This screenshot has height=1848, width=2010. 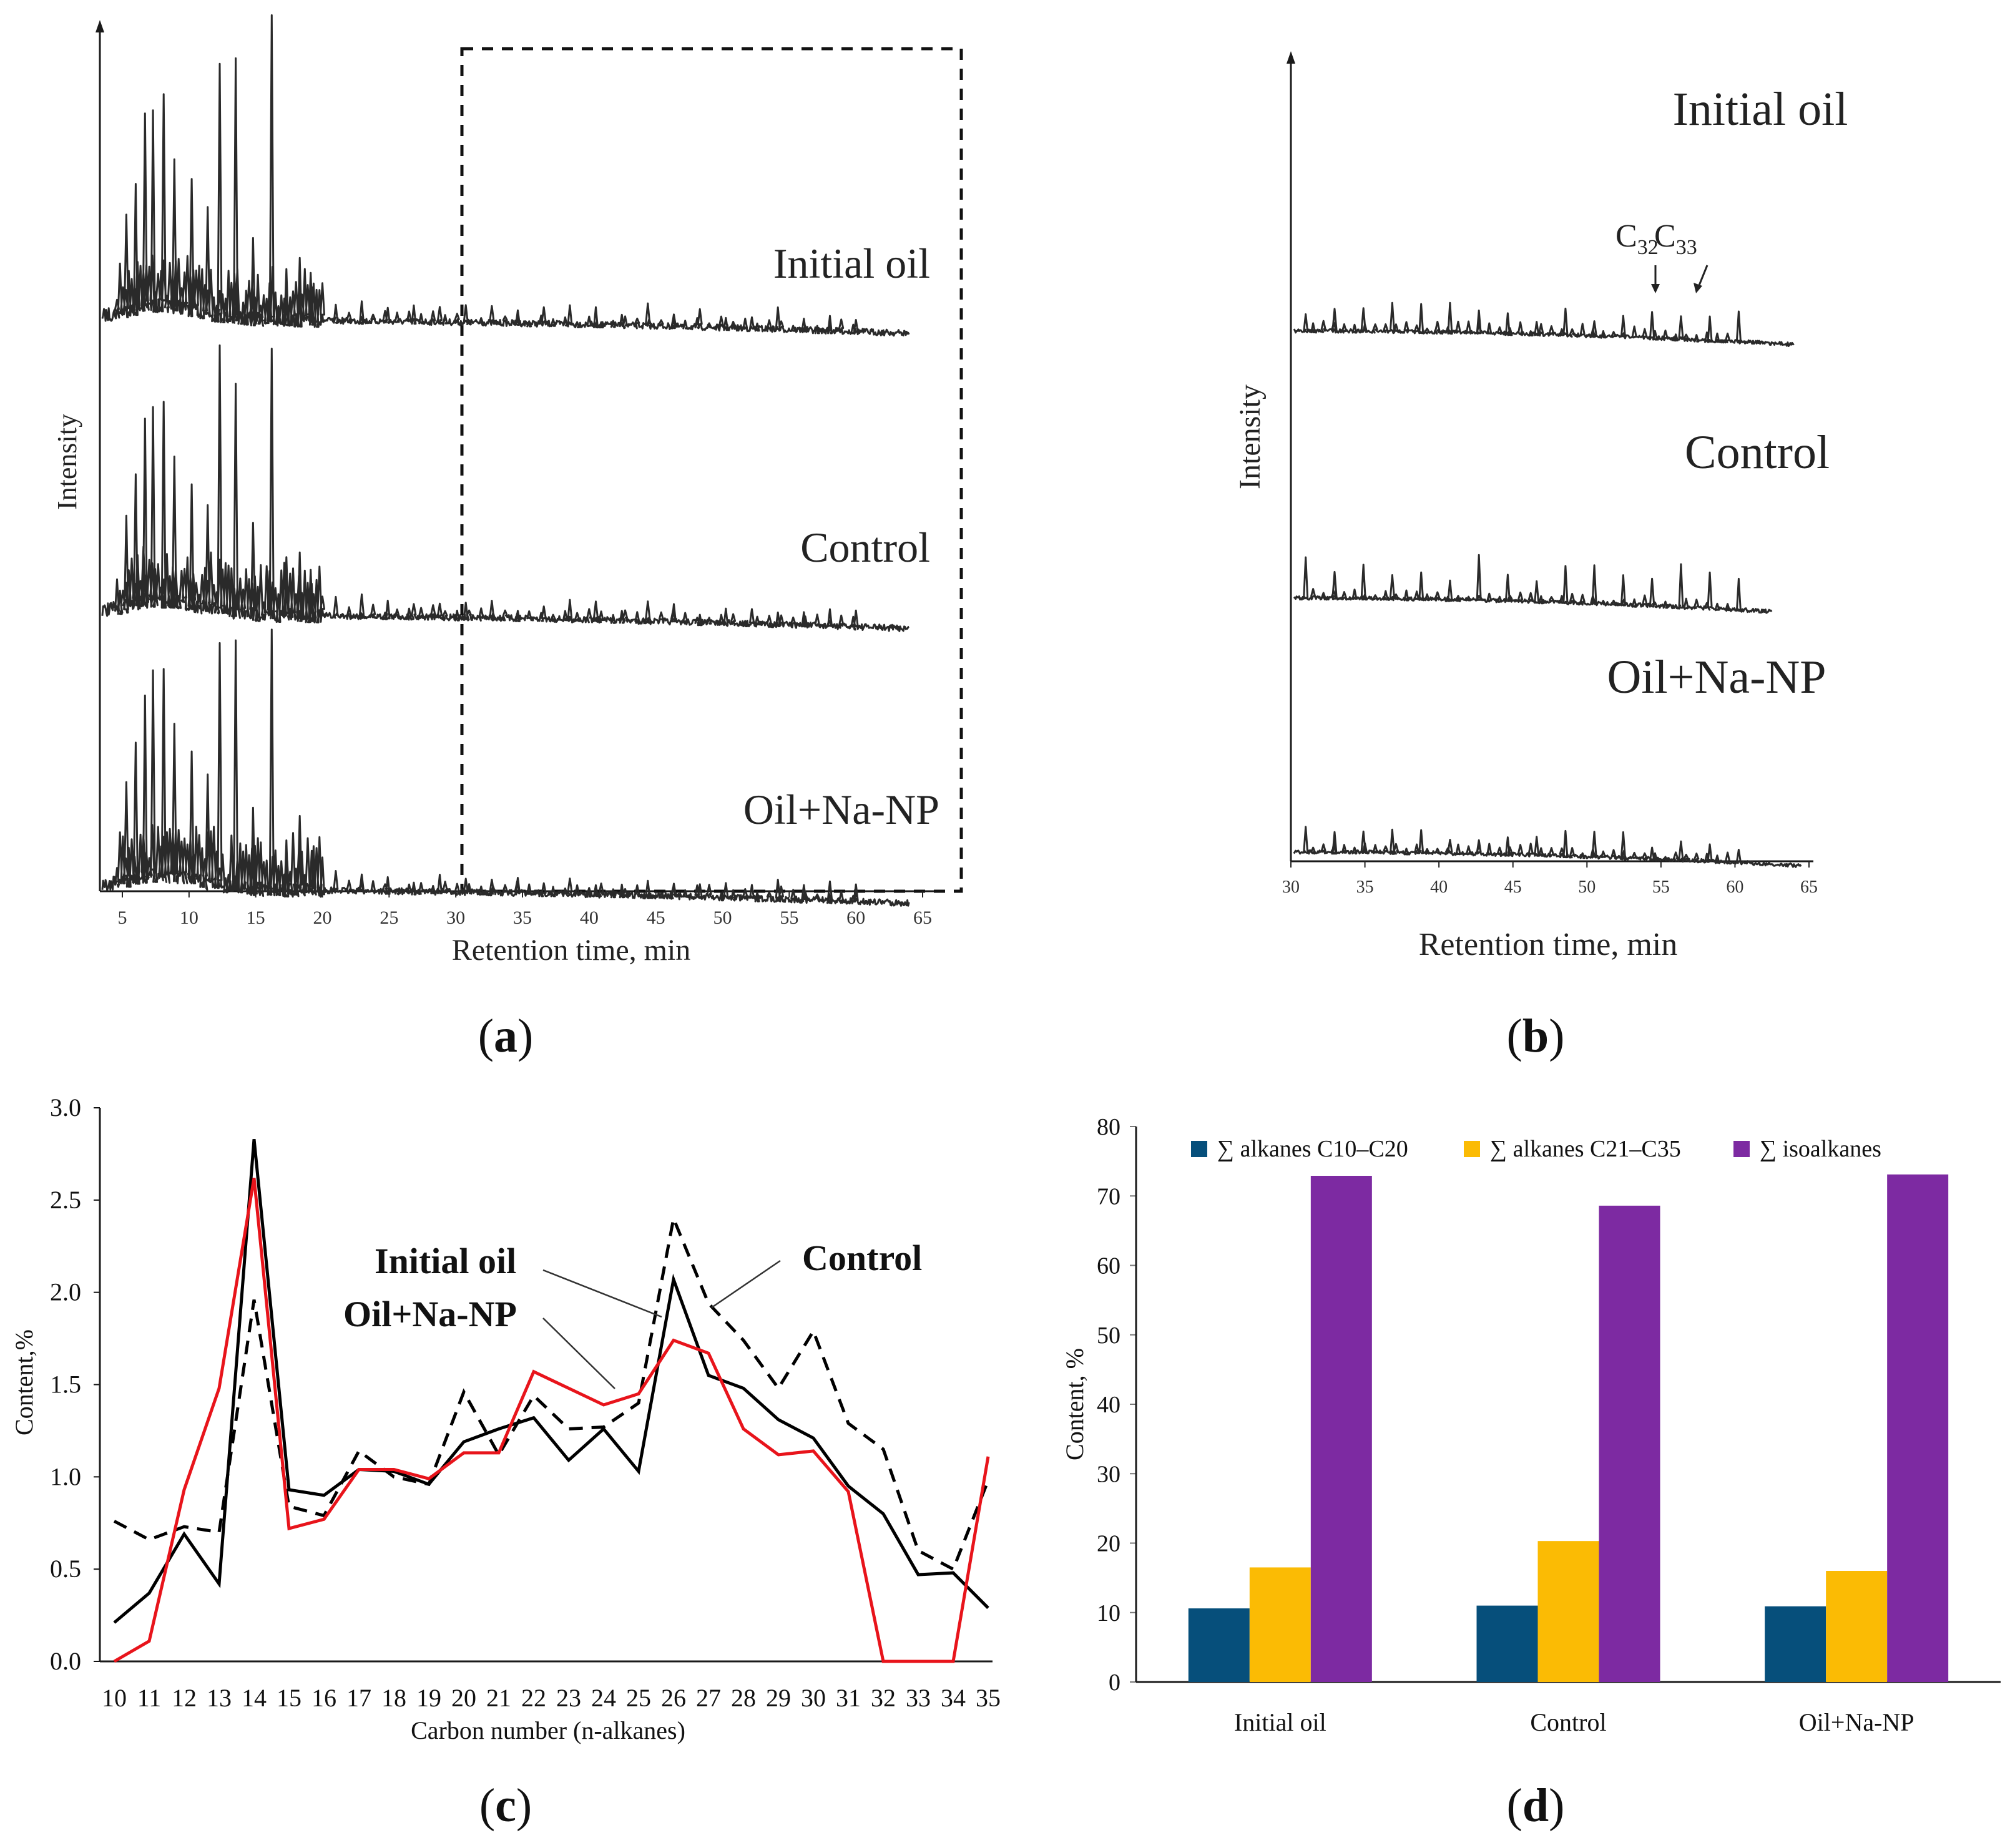 I want to click on panel-b-x-tick-label: 55, so click(x=1661, y=887).